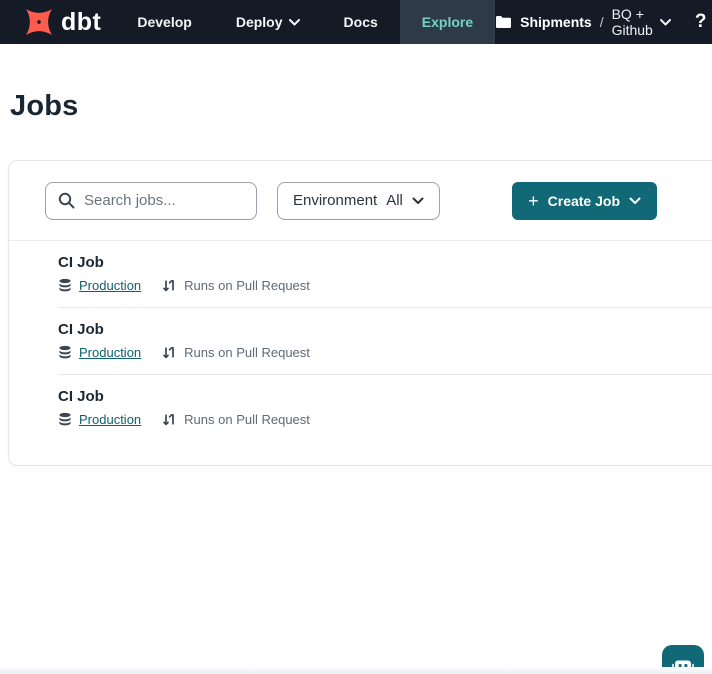  I want to click on search-icon, so click(66, 200).